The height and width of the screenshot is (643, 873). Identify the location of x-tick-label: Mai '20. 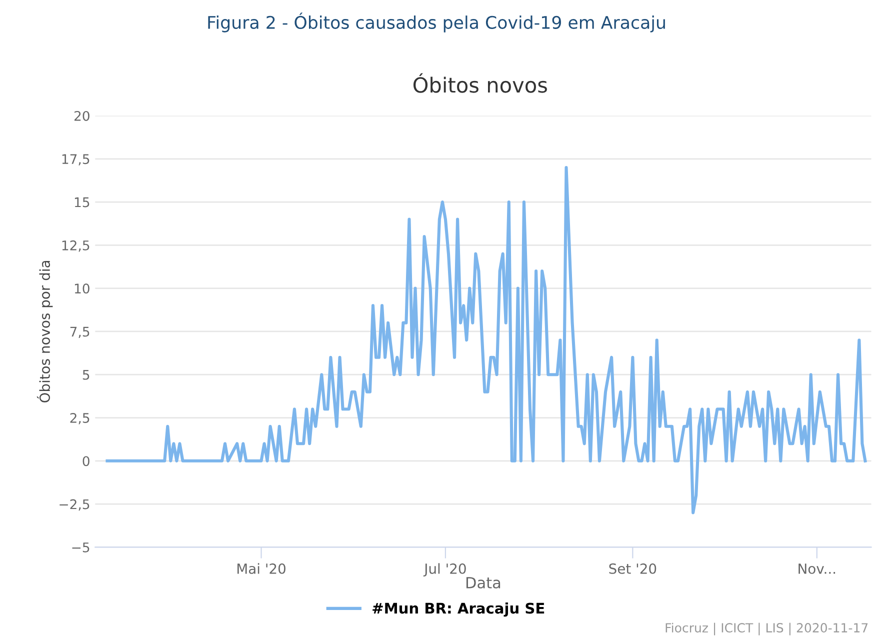
(261, 568).